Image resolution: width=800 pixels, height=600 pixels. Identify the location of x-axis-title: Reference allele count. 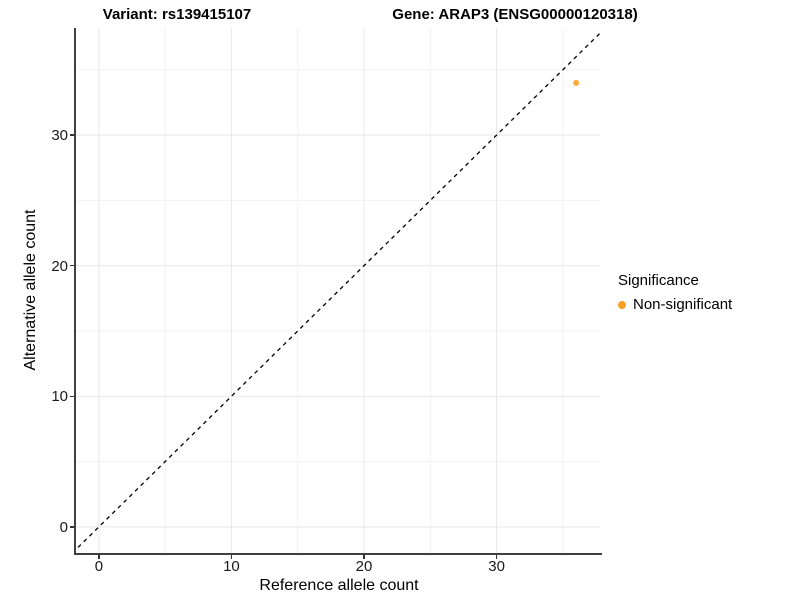
(339, 585).